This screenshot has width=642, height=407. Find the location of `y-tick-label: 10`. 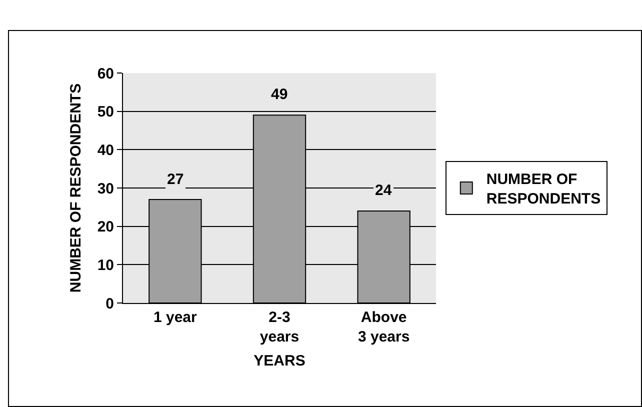

y-tick-label: 10 is located at coordinates (105, 265).